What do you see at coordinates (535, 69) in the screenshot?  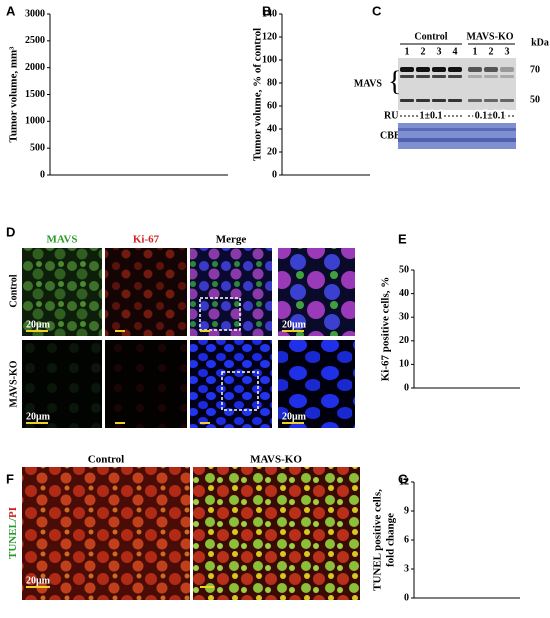 I see `marker-label: 70` at bounding box center [535, 69].